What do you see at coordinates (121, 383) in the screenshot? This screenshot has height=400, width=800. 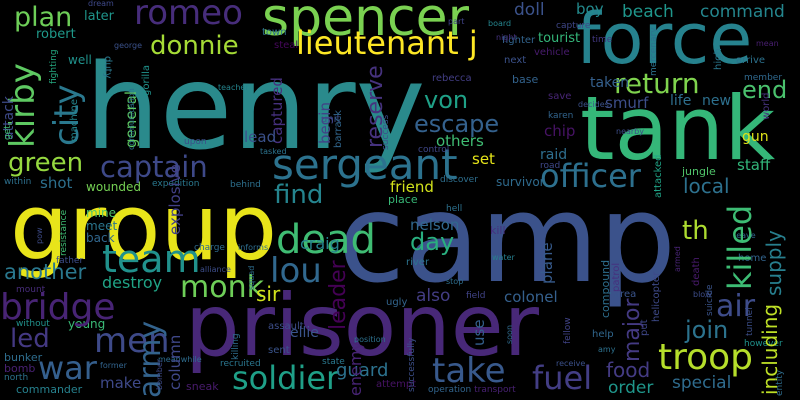 I see `word-make: make` at bounding box center [121, 383].